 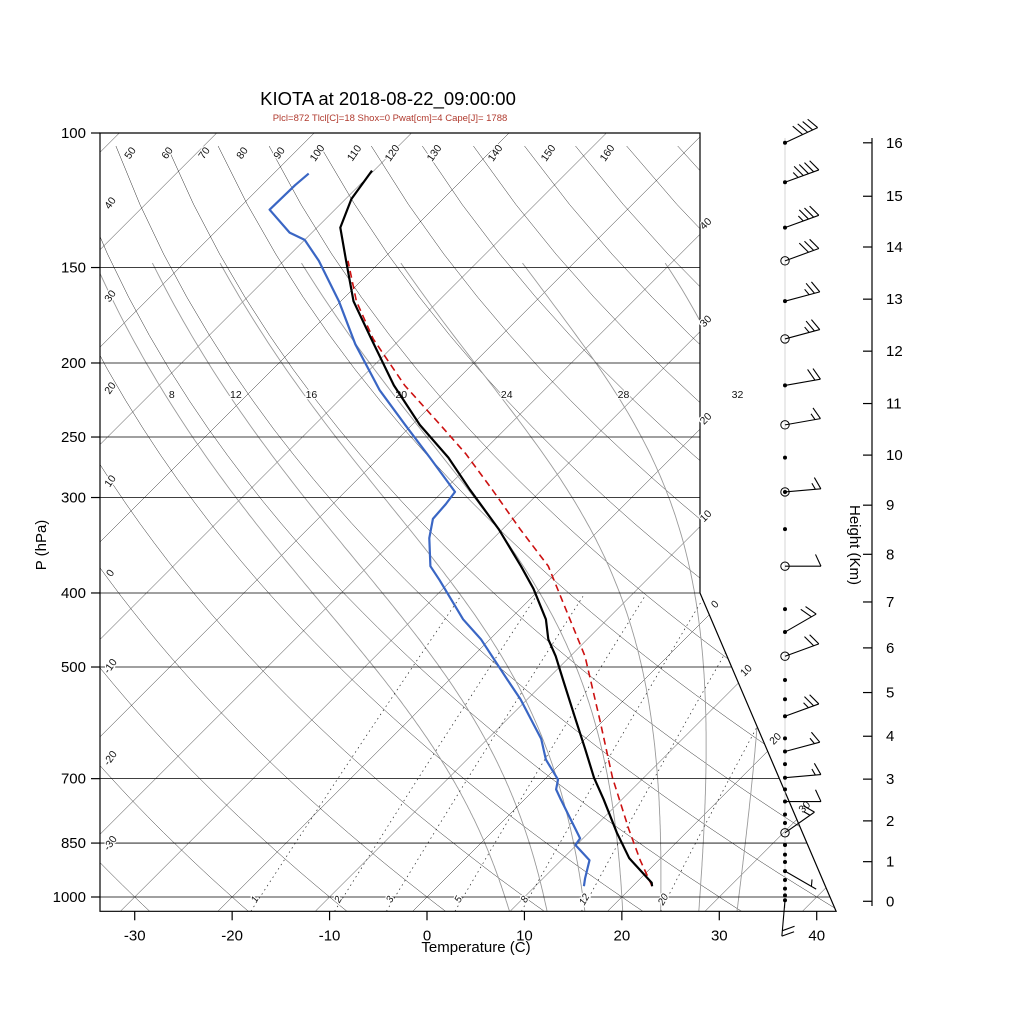 I want to click on temperature-axis-label: Temperature (C), so click(x=475, y=947).